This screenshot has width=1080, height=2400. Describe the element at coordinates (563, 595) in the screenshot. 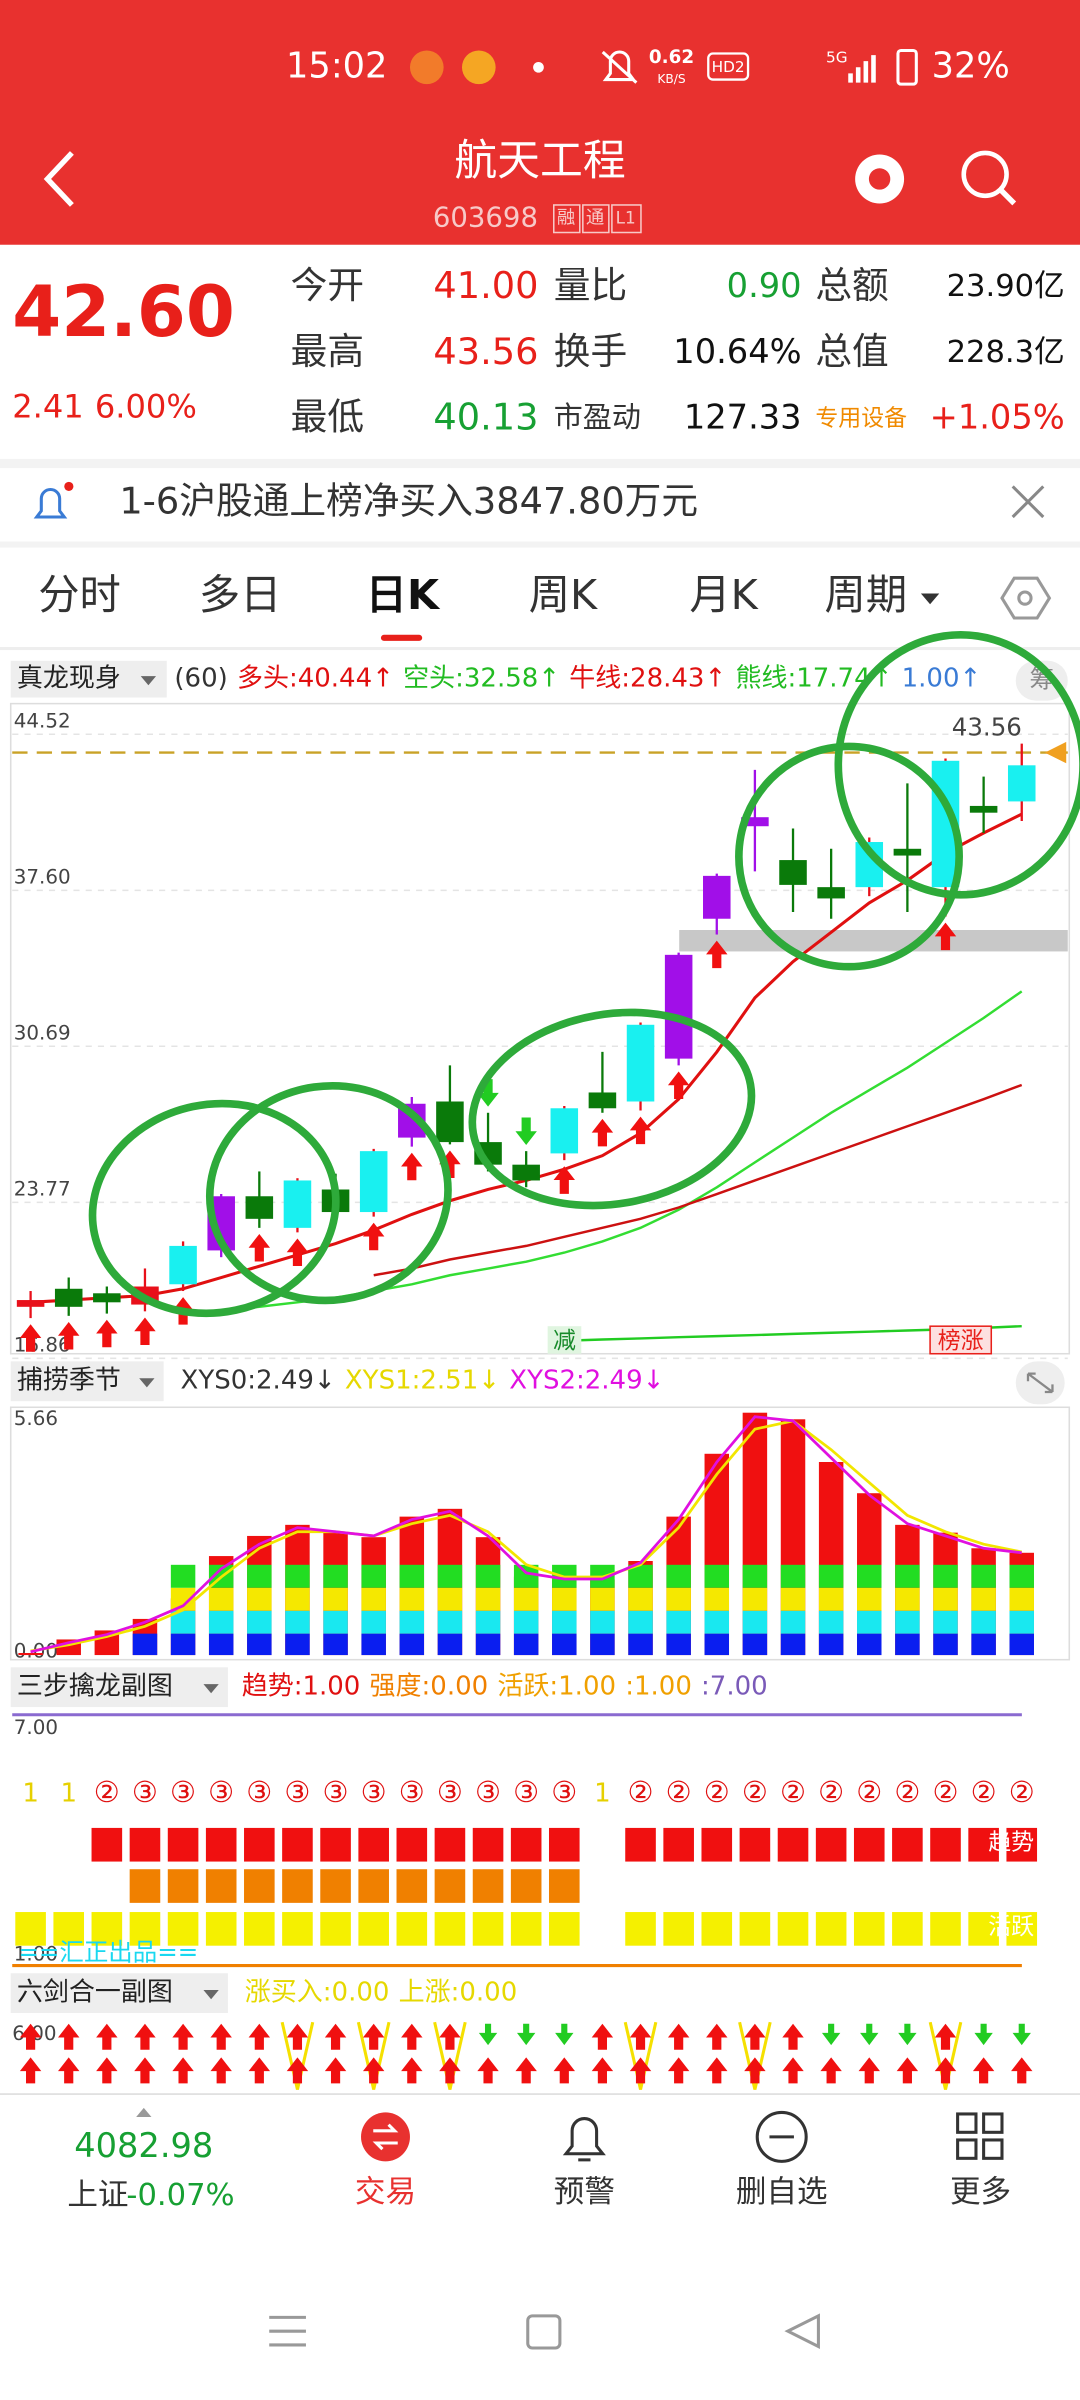

I see `tab: 周K` at that location.